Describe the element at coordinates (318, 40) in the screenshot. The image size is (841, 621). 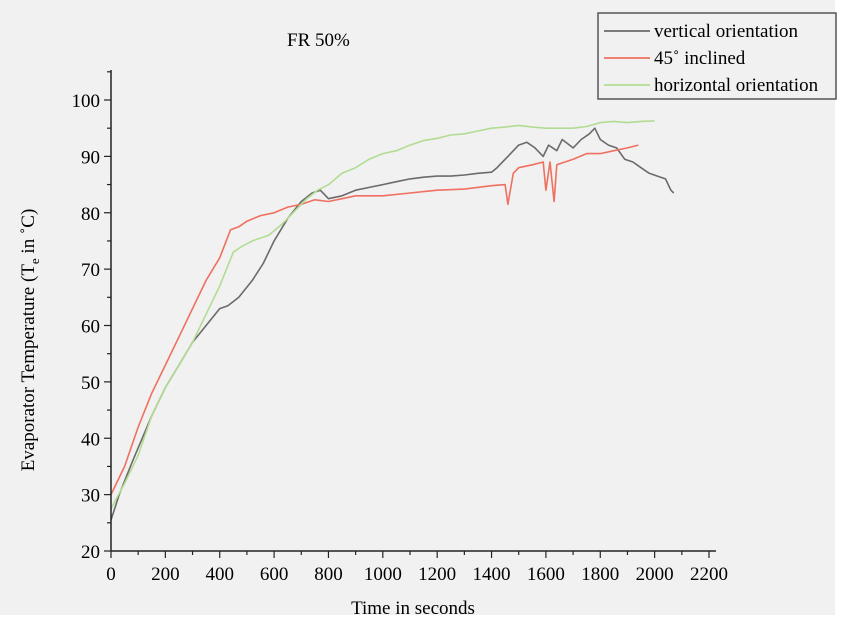
I see `chart-title: FR 50%` at that location.